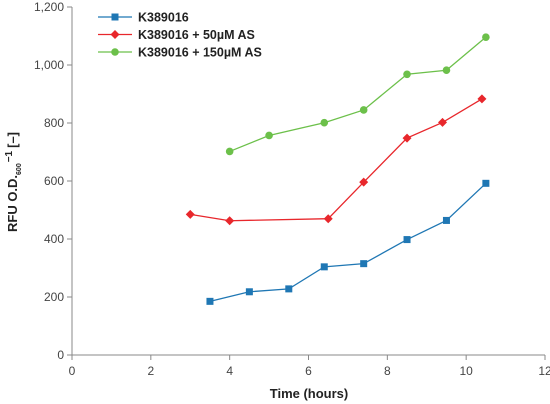 The image size is (550, 404). I want to click on x-tick-label: 6, so click(308, 371).